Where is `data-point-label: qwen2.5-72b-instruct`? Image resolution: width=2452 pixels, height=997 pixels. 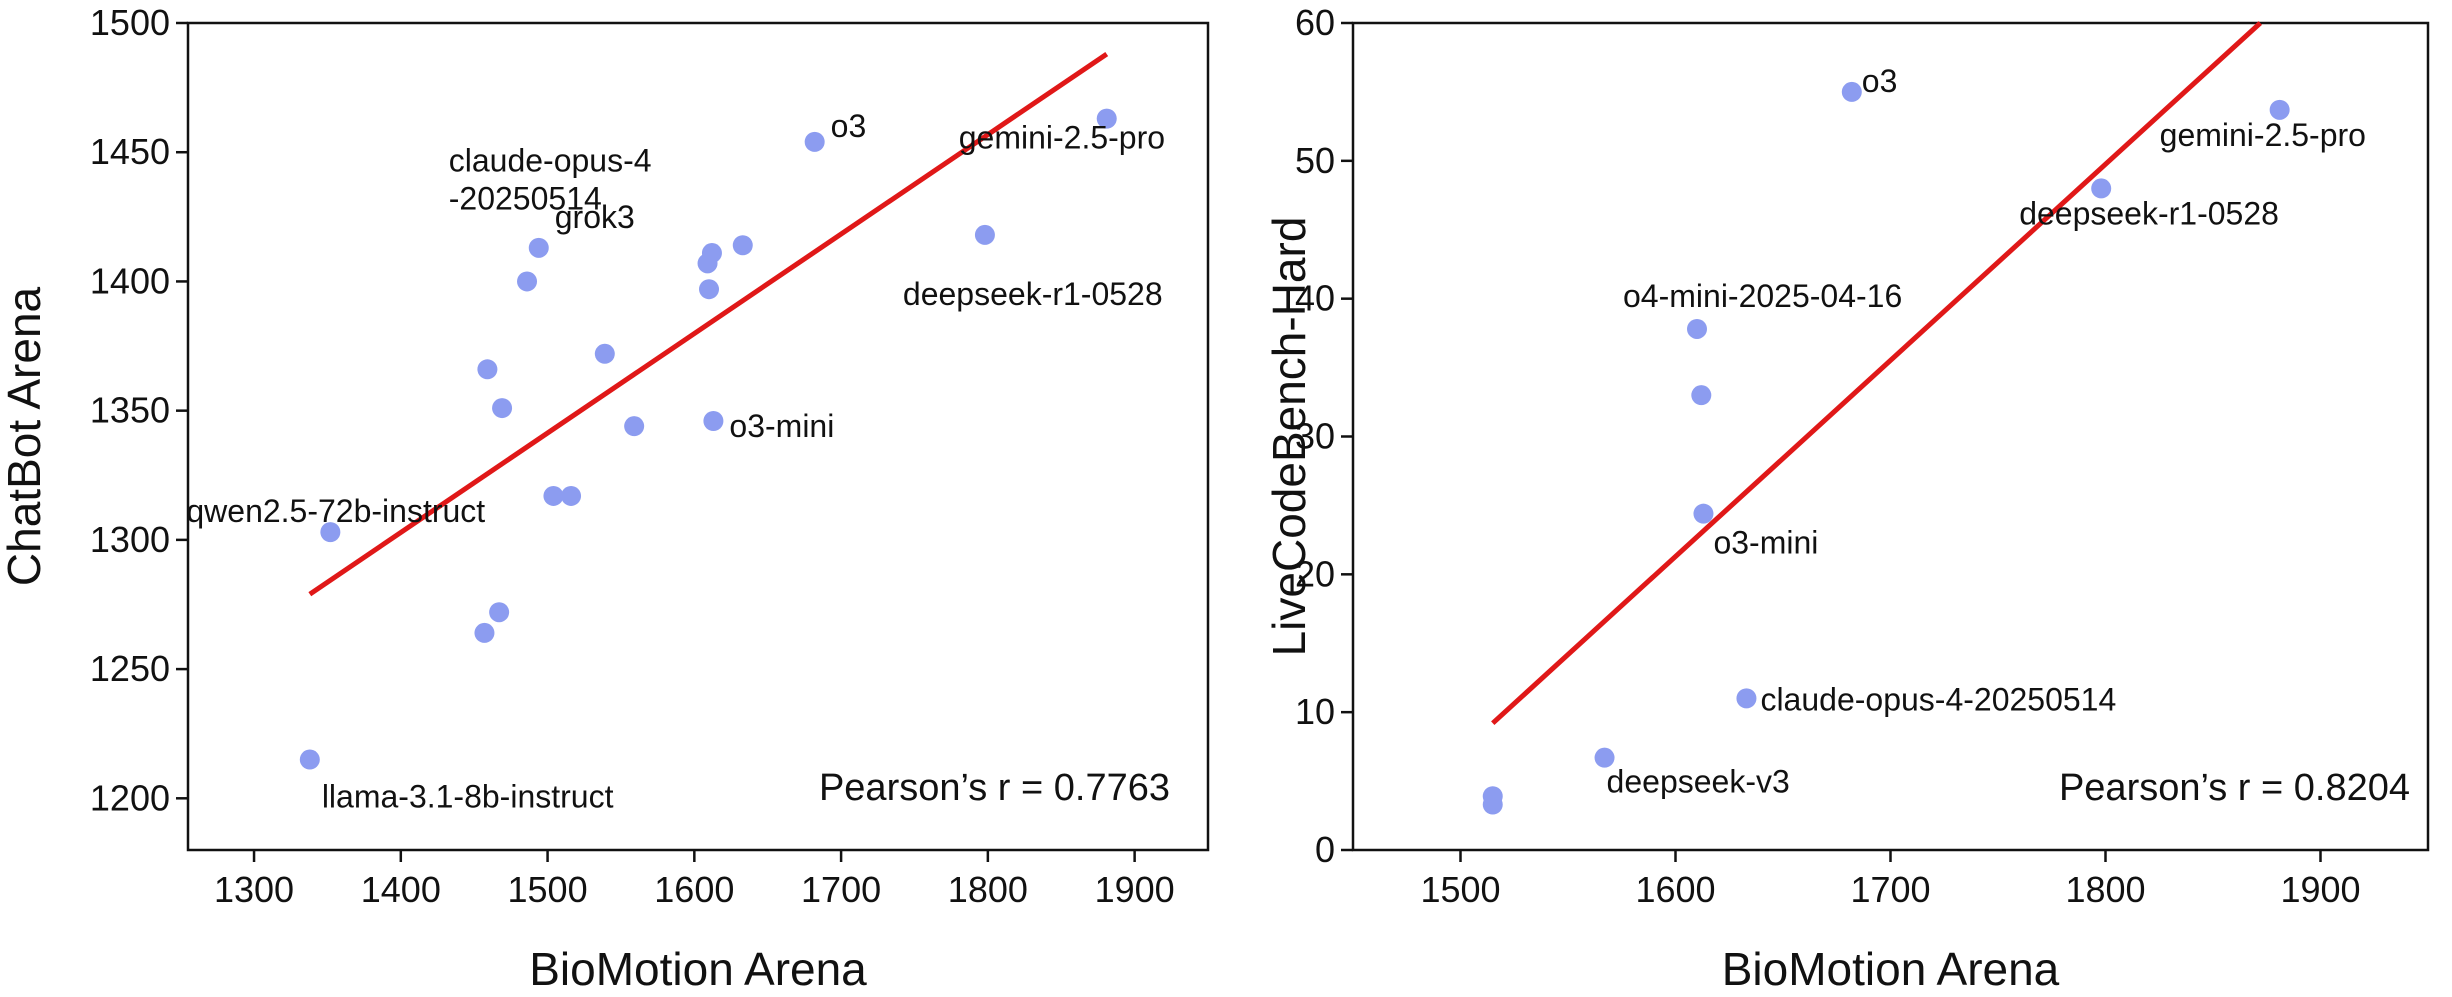
data-point-label: qwen2.5-72b-instruct is located at coordinates (335, 511).